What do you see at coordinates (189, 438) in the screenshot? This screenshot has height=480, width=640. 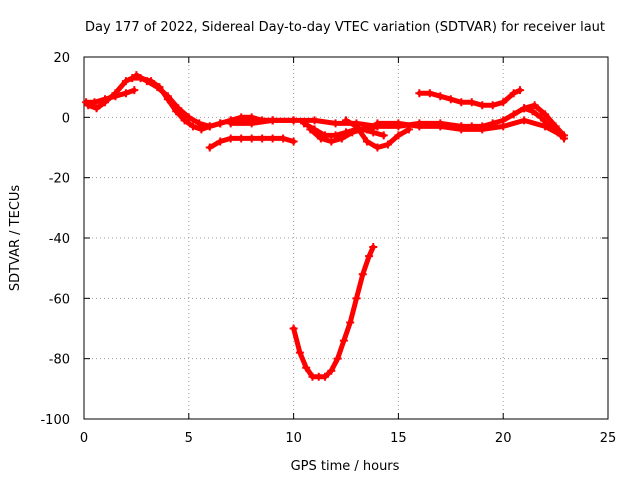 I see `x-tick-label: 5` at bounding box center [189, 438].